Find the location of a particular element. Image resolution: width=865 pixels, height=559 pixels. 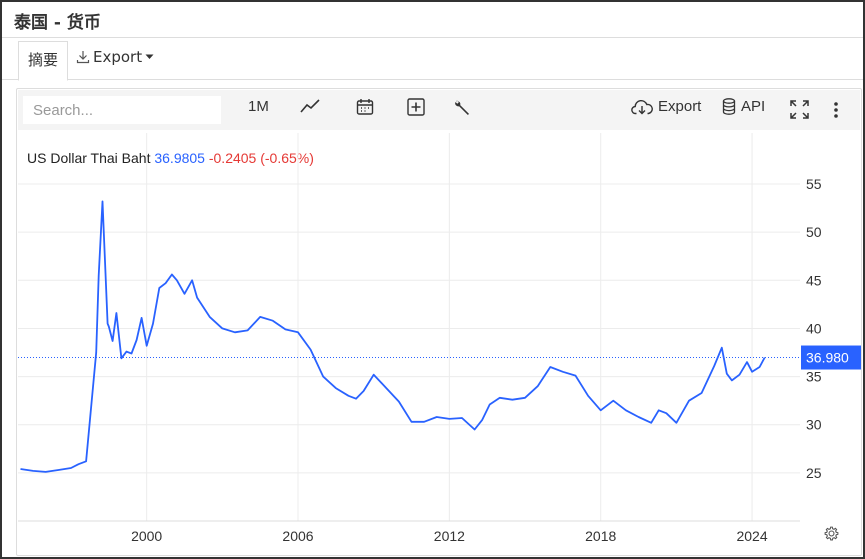

settings-tools-button is located at coordinates (462, 107).